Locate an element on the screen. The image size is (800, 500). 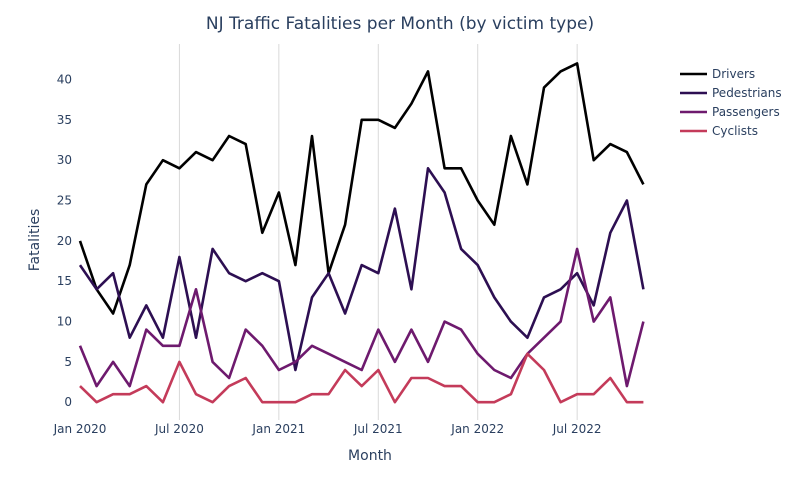
x-tick-label: Jan 2020 is located at coordinates (80, 429).